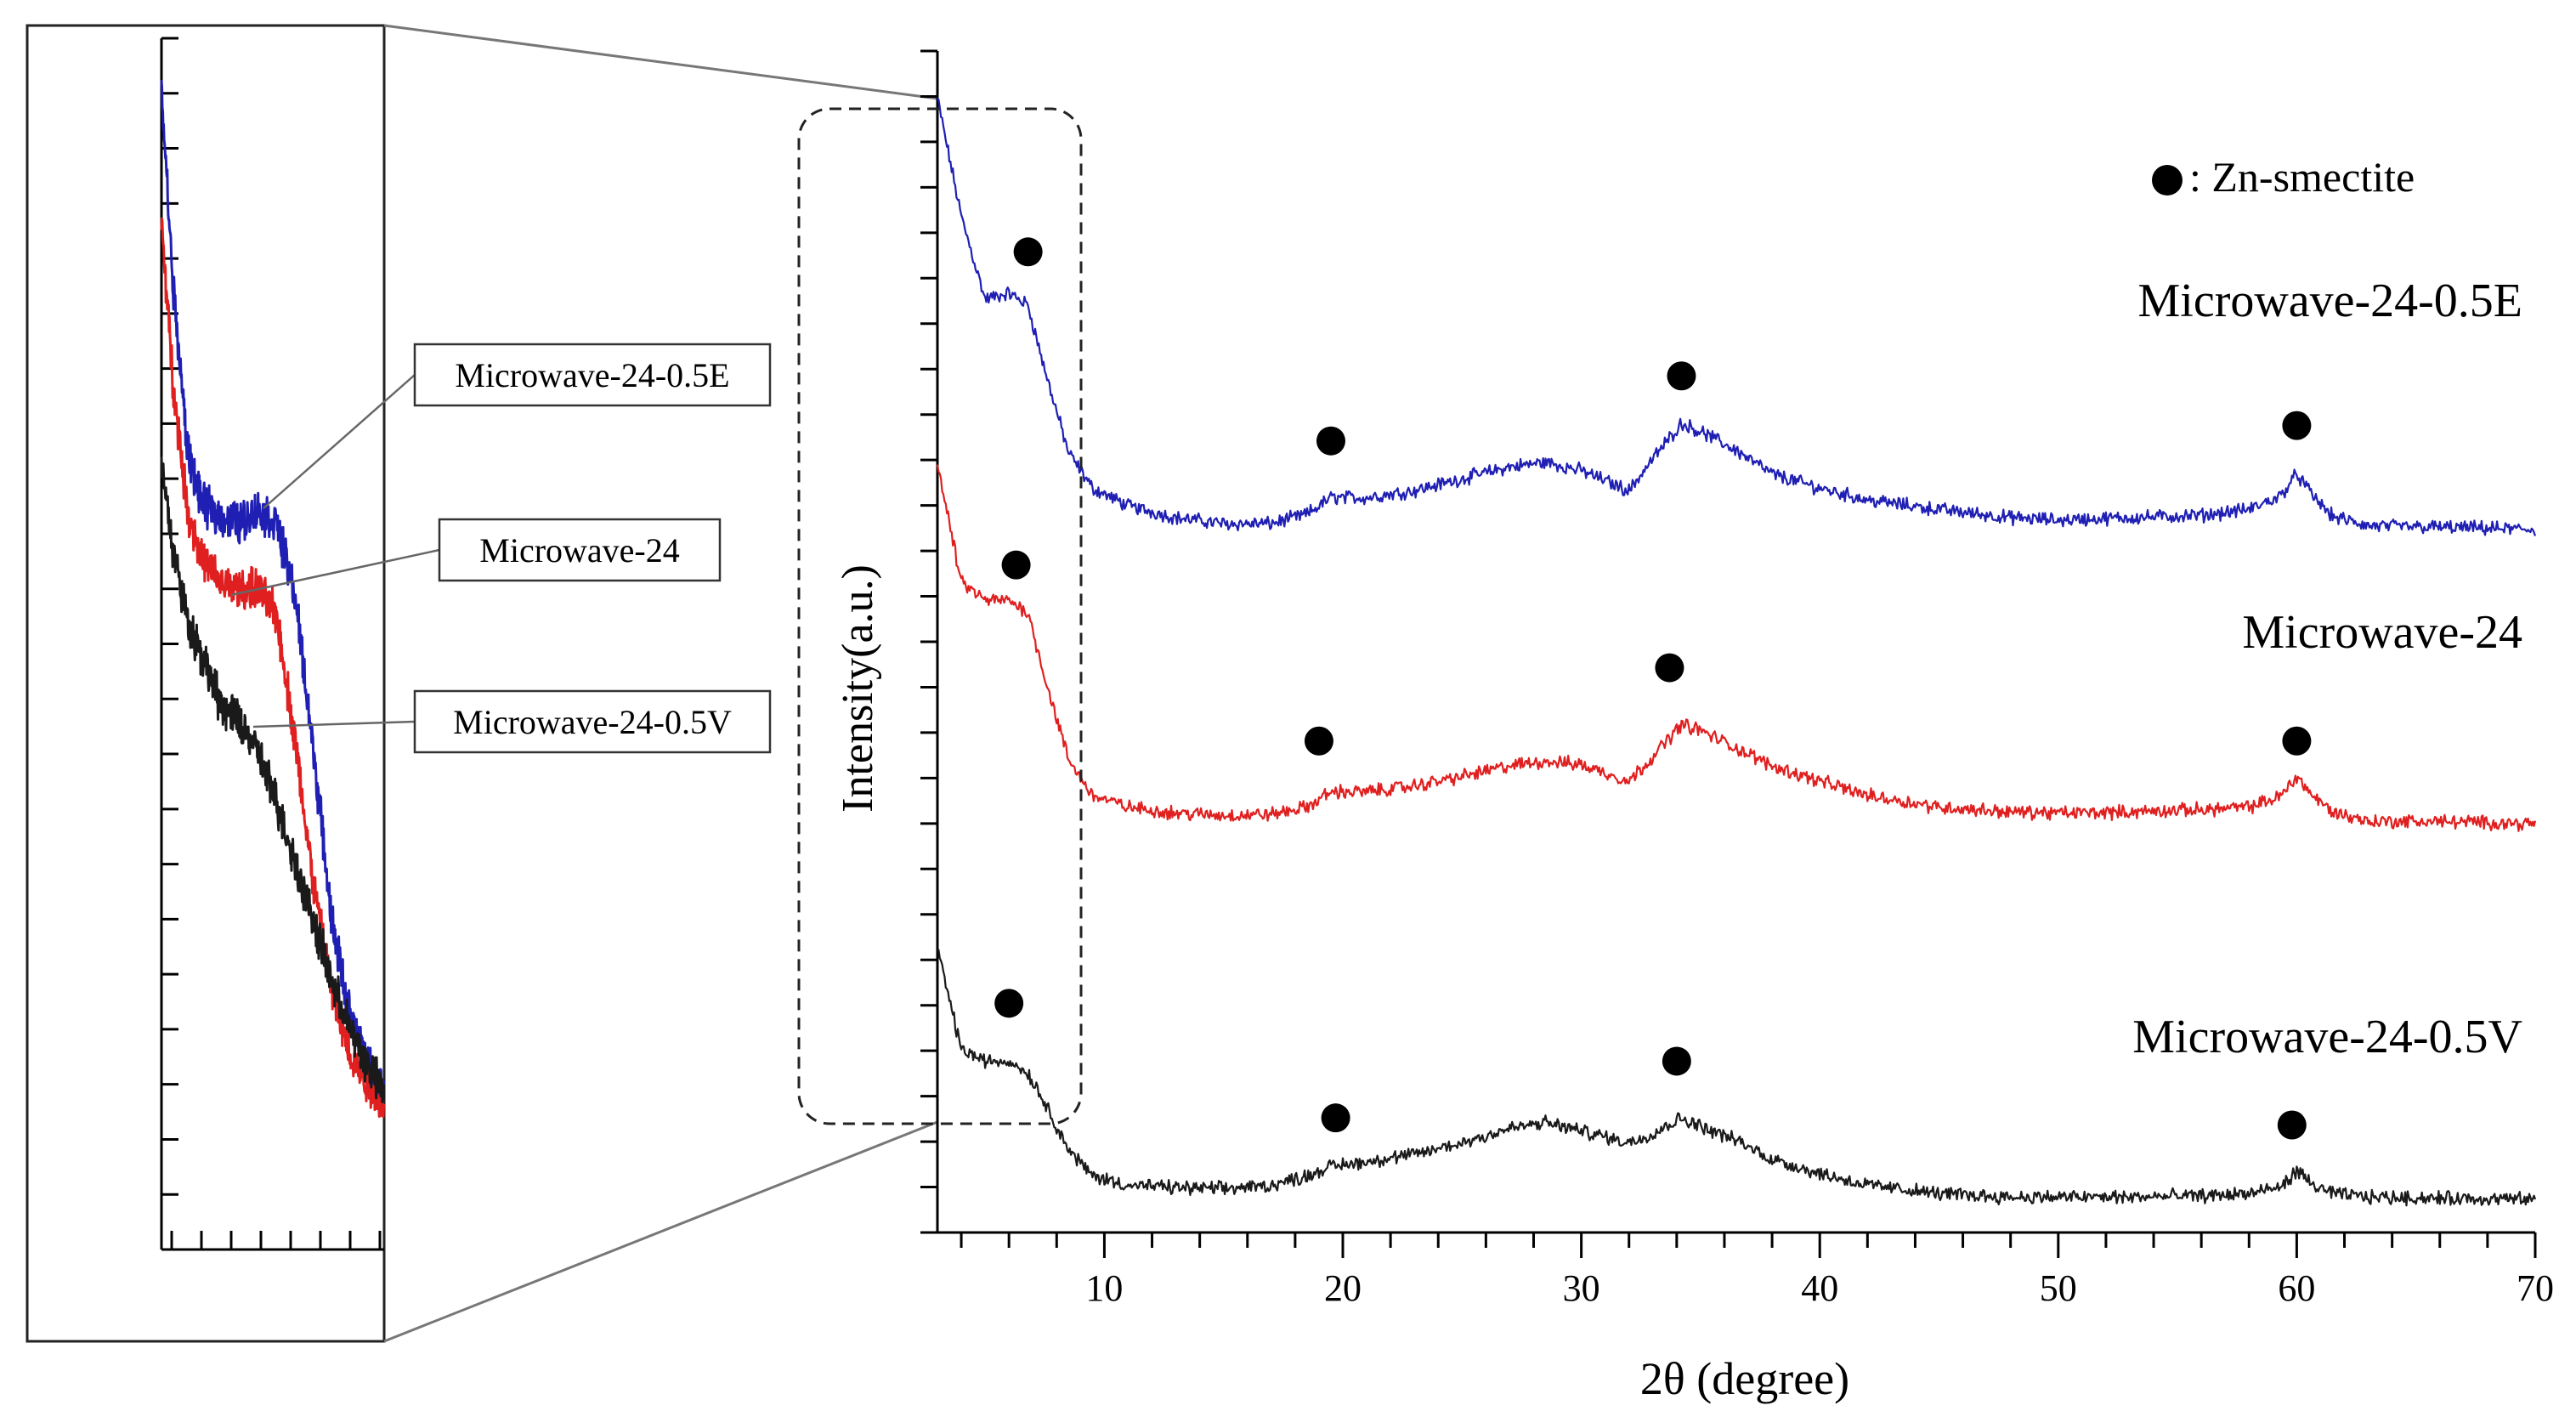  I want to click on inset-legend-label-0: Microwave-24-0.5E, so click(592, 375).